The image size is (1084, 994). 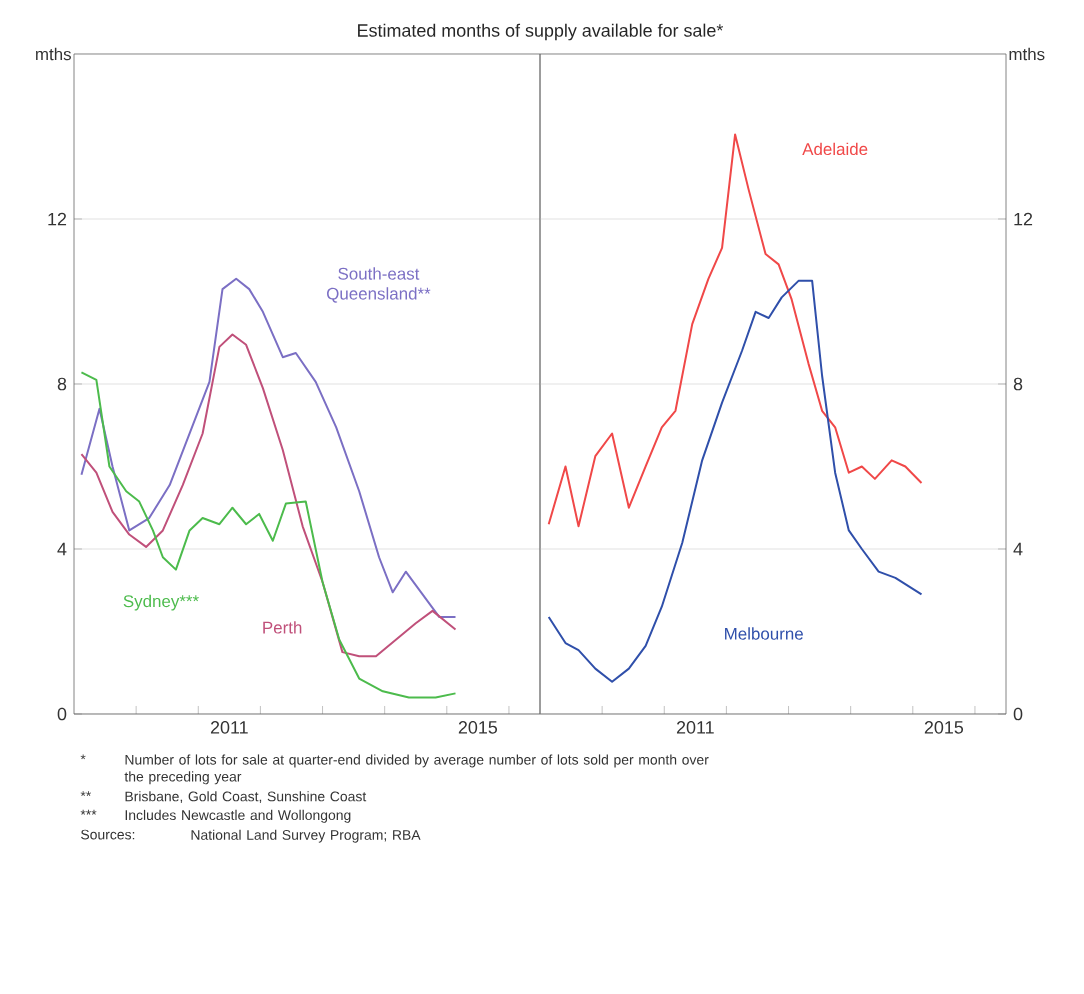 What do you see at coordinates (161, 602) in the screenshot?
I see `text: Sydney***` at bounding box center [161, 602].